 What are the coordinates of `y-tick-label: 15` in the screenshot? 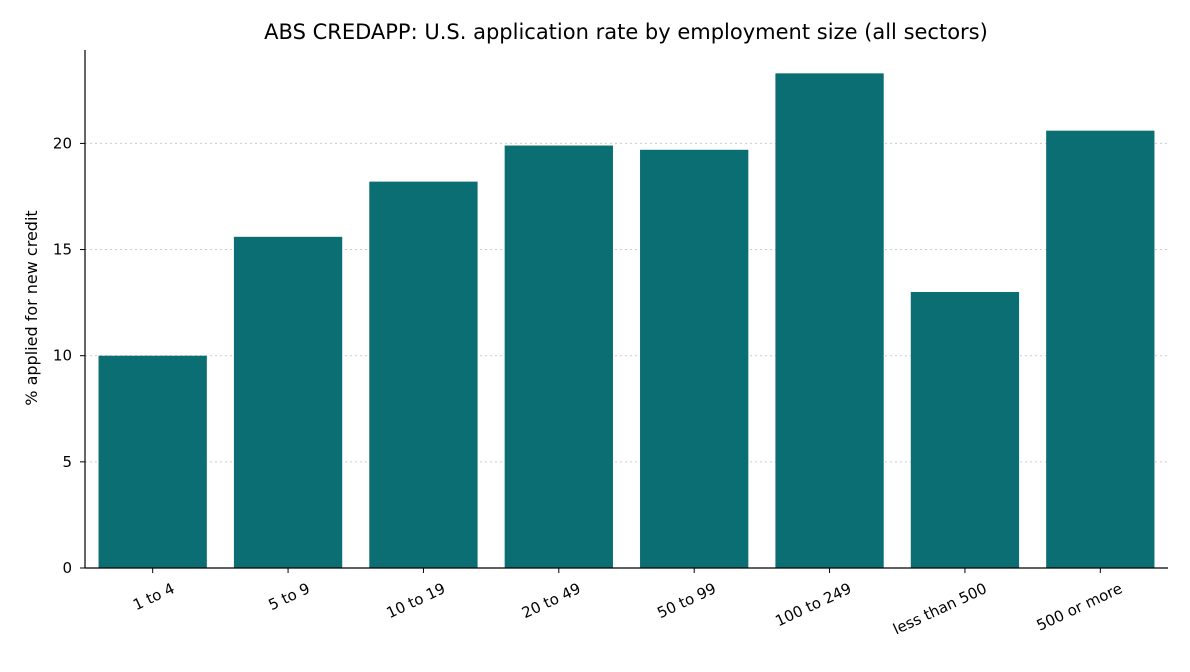 It's located at (62, 250).